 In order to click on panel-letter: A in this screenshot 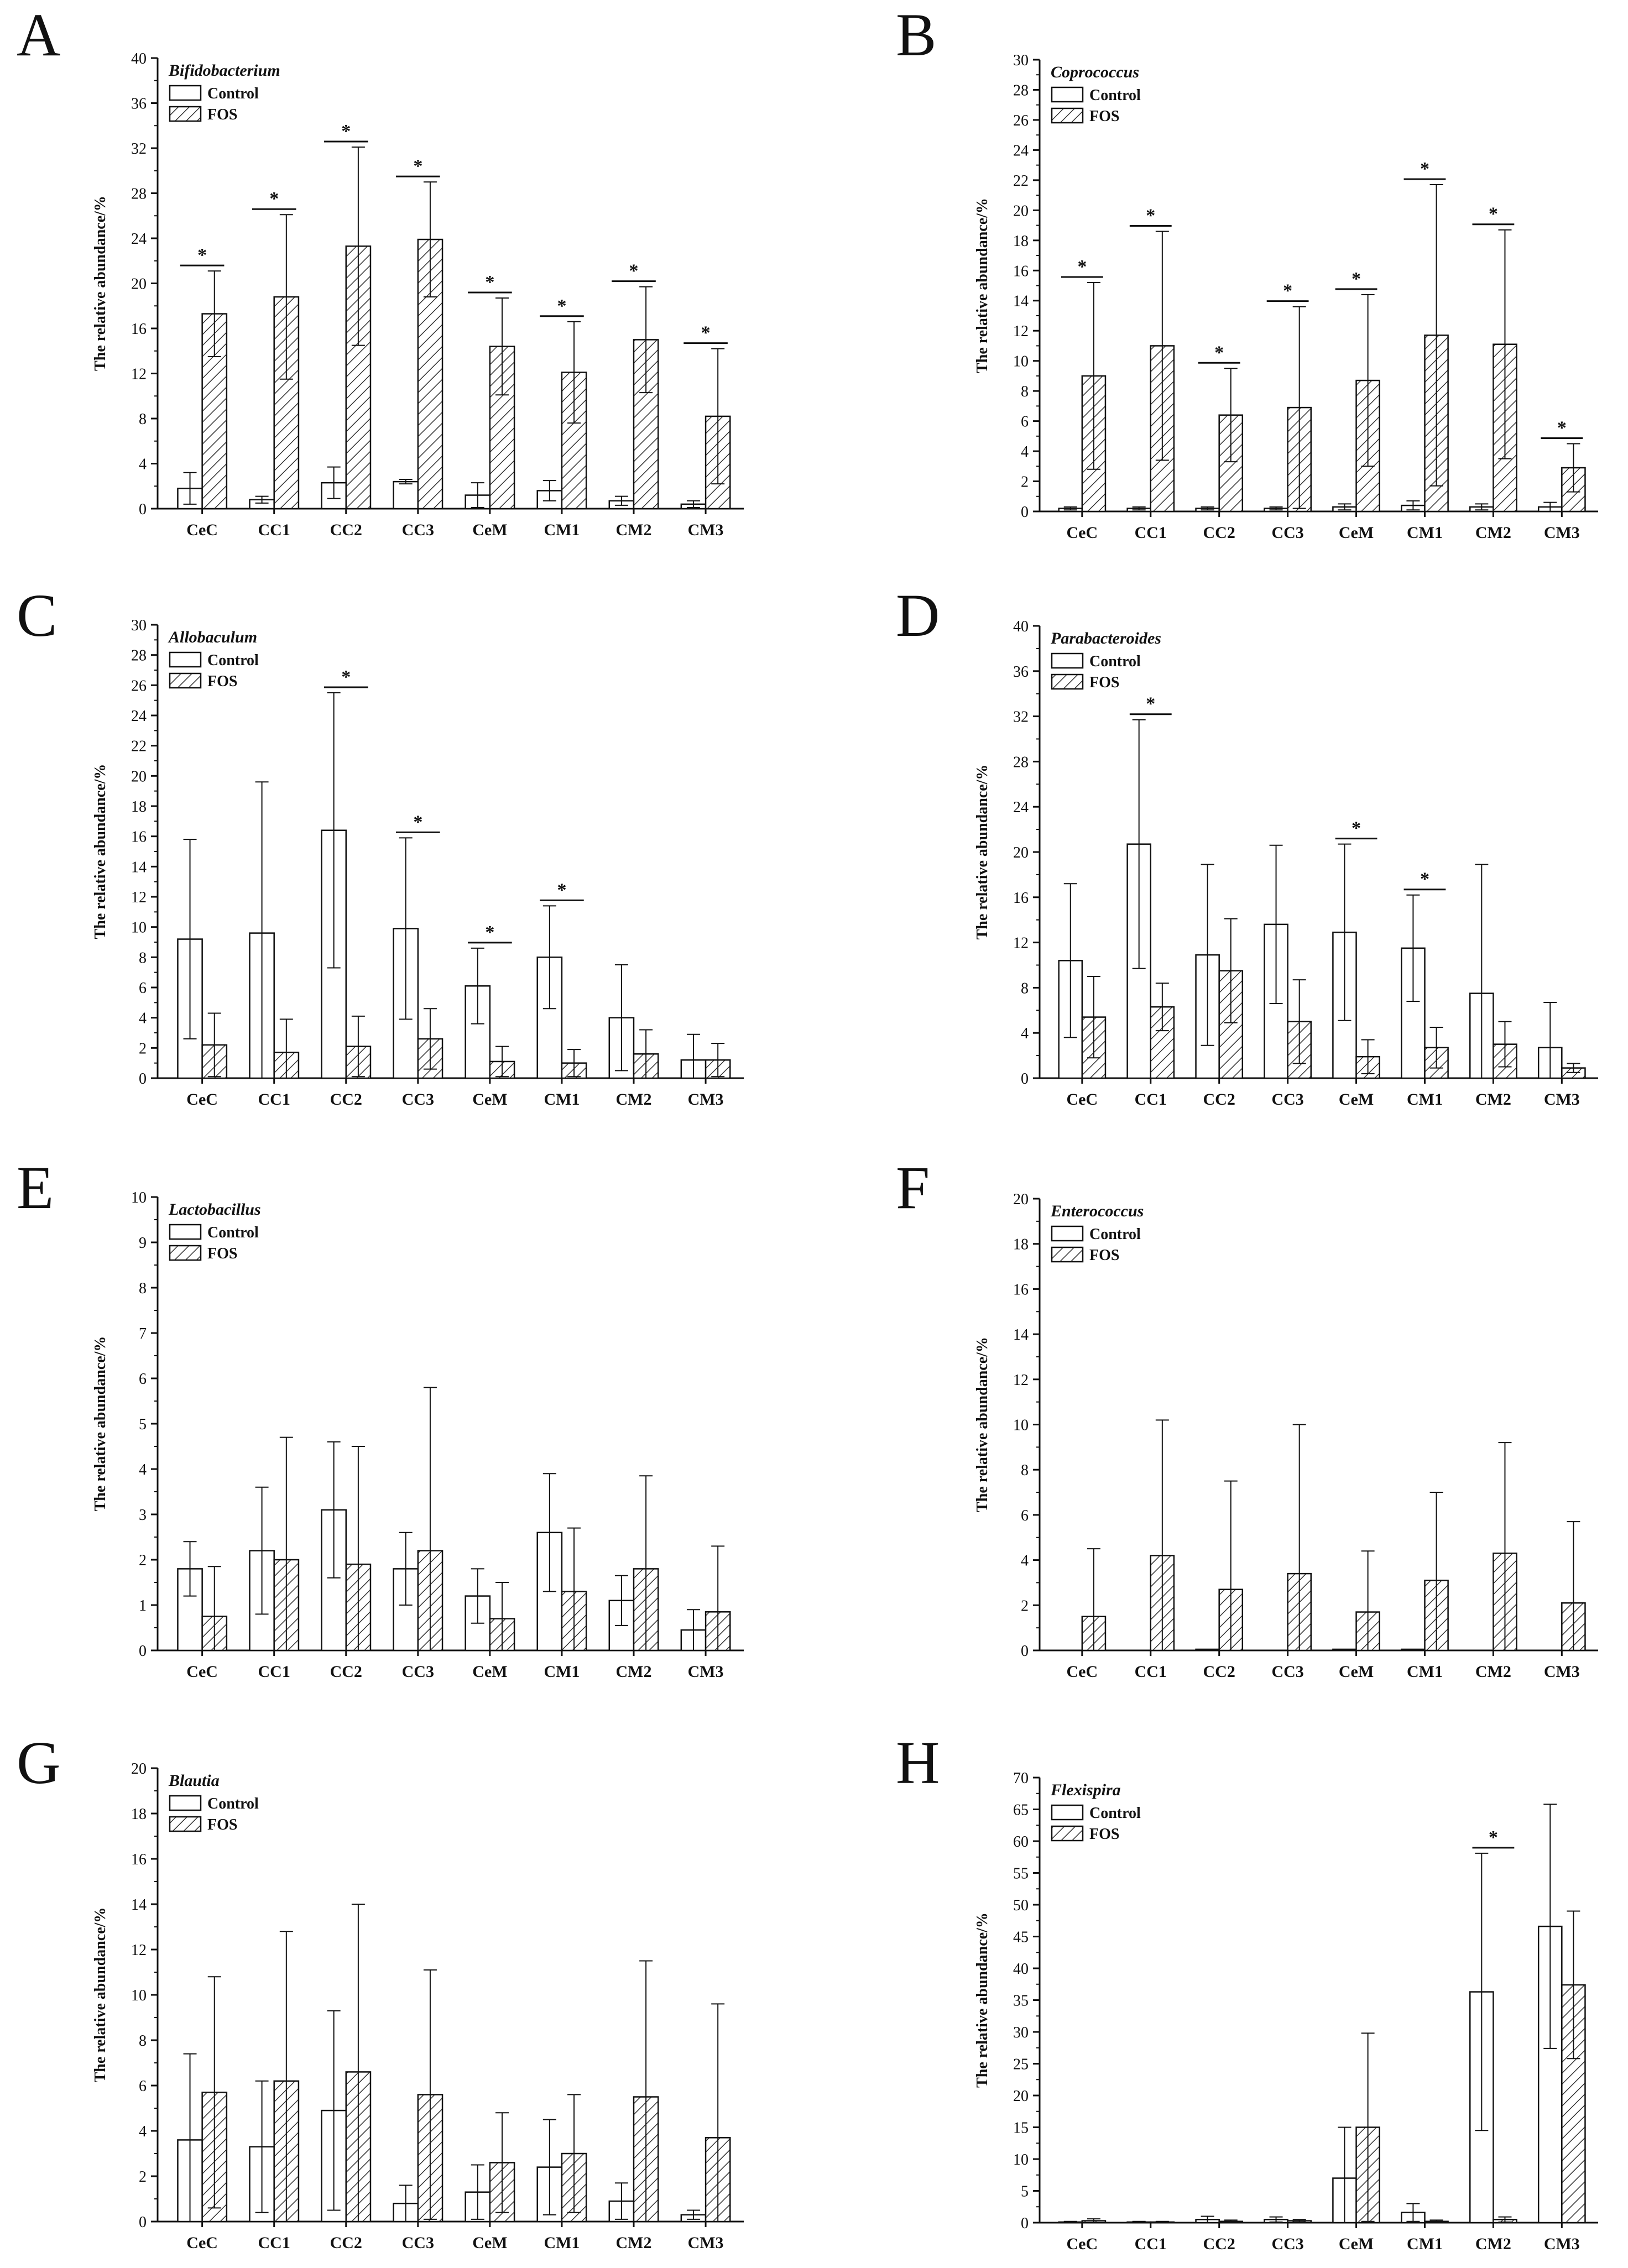, I will do `click(38, 35)`.